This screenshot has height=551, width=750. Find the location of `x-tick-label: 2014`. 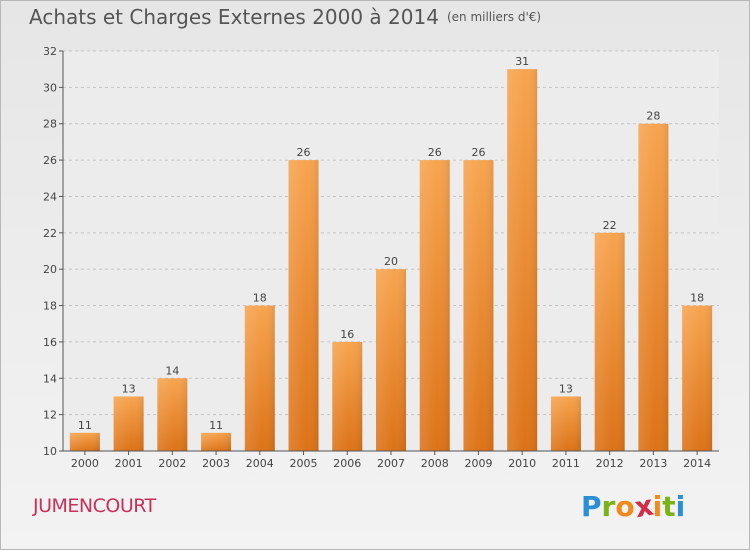

x-tick-label: 2014 is located at coordinates (697, 463).